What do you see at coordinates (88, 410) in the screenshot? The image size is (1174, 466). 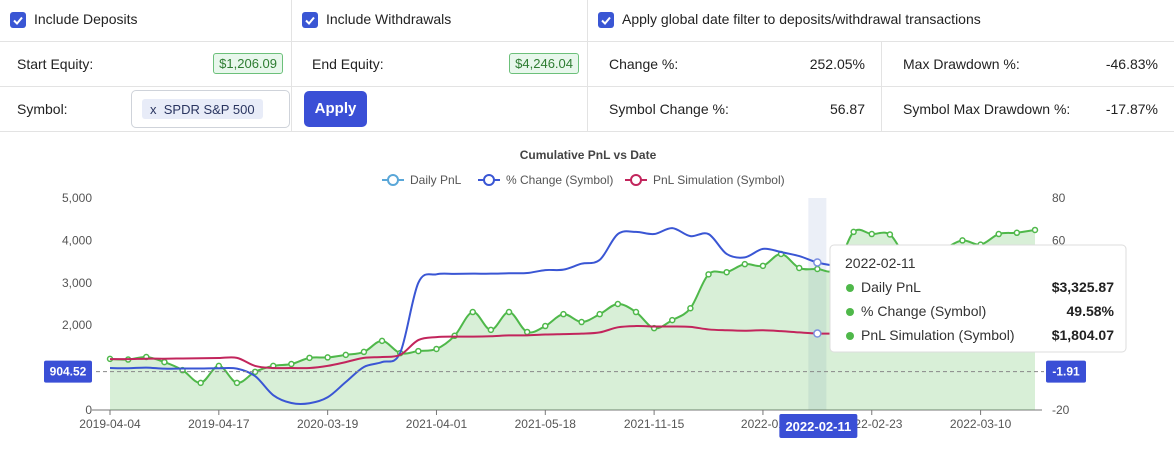 I see `y-tick-label: 0` at bounding box center [88, 410].